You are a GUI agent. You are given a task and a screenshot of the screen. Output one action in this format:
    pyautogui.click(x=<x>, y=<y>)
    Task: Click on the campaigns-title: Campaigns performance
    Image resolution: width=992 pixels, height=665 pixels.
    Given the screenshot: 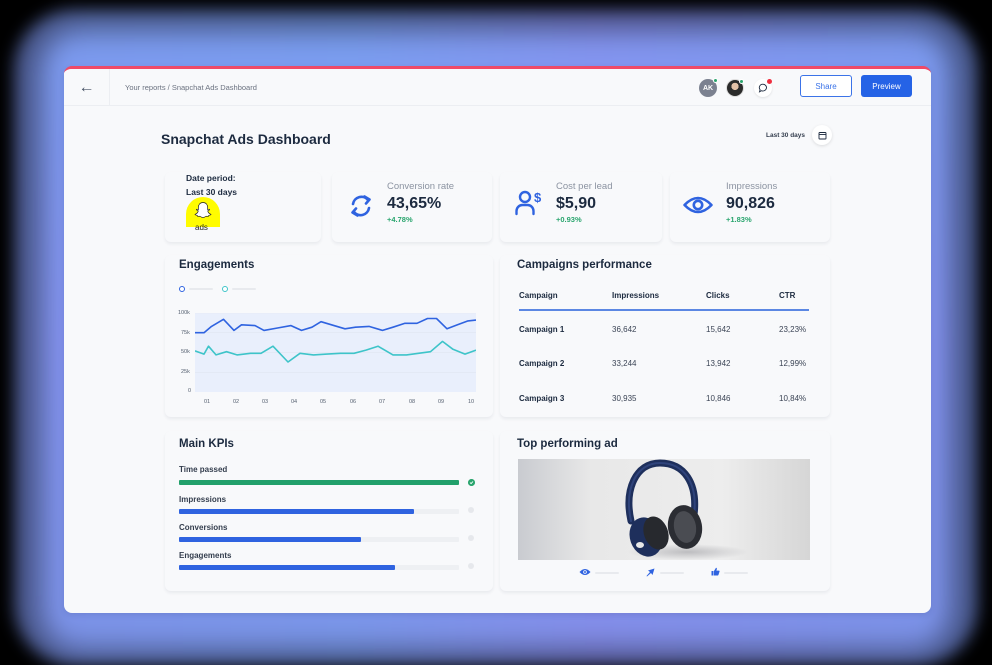 What is the action you would take?
    pyautogui.click(x=584, y=265)
    